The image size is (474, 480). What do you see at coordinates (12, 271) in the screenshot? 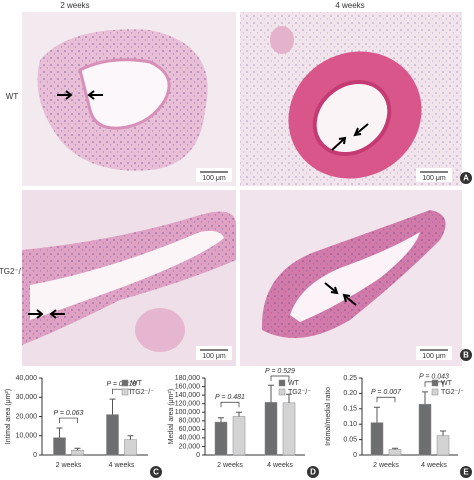
I see `row-label: TG2⁻/⁻` at bounding box center [12, 271].